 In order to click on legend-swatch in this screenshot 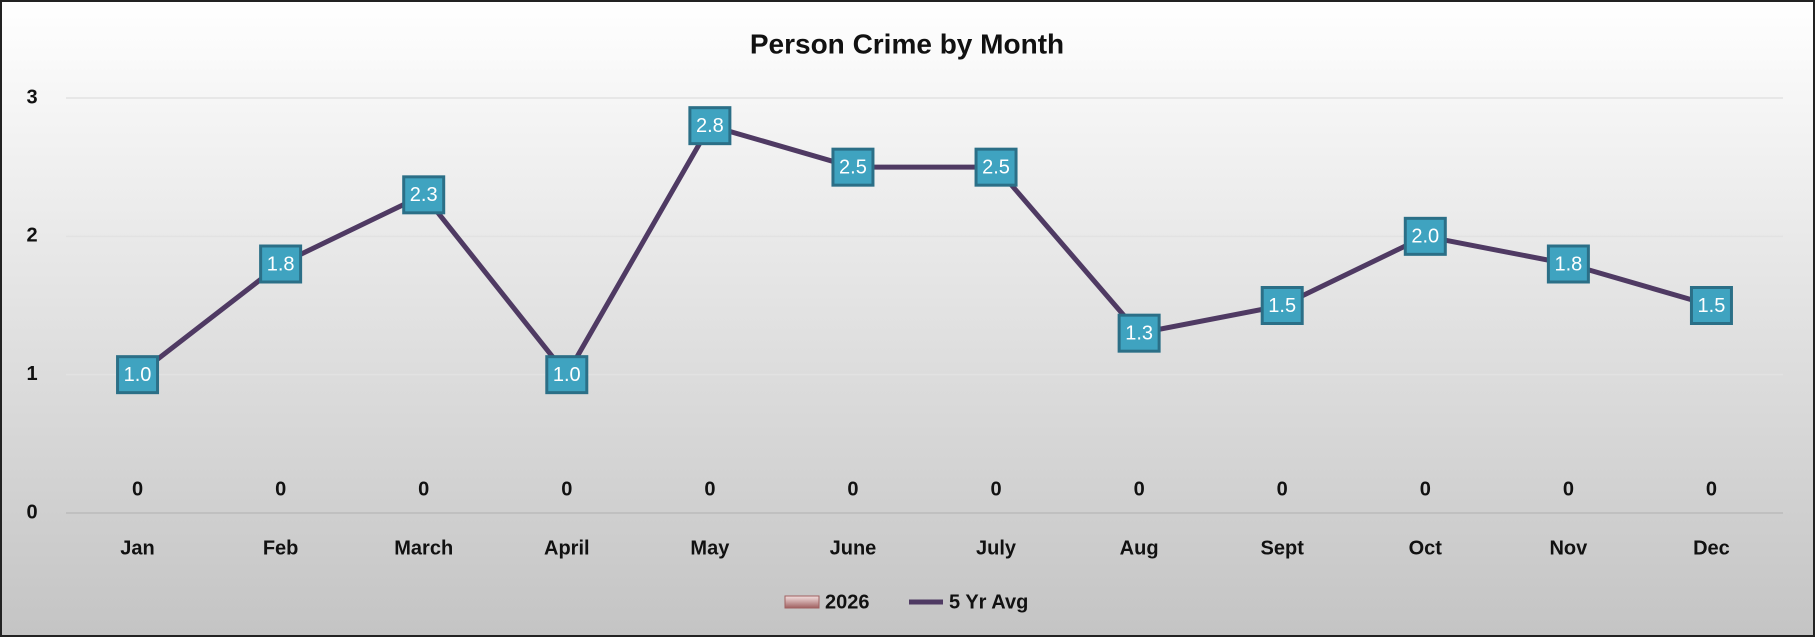, I will do `click(802, 602)`.